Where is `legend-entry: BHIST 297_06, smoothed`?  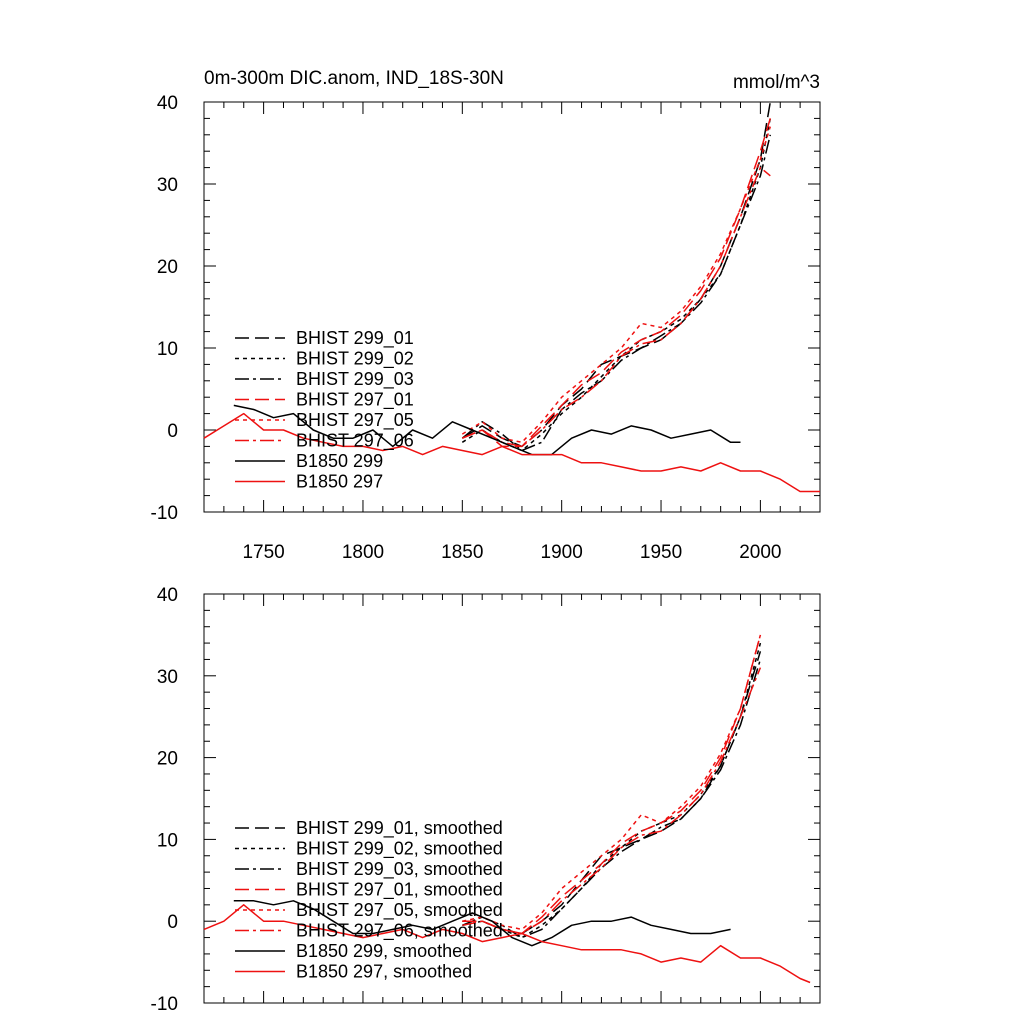 legend-entry: BHIST 297_06, smoothed is located at coordinates (399, 931).